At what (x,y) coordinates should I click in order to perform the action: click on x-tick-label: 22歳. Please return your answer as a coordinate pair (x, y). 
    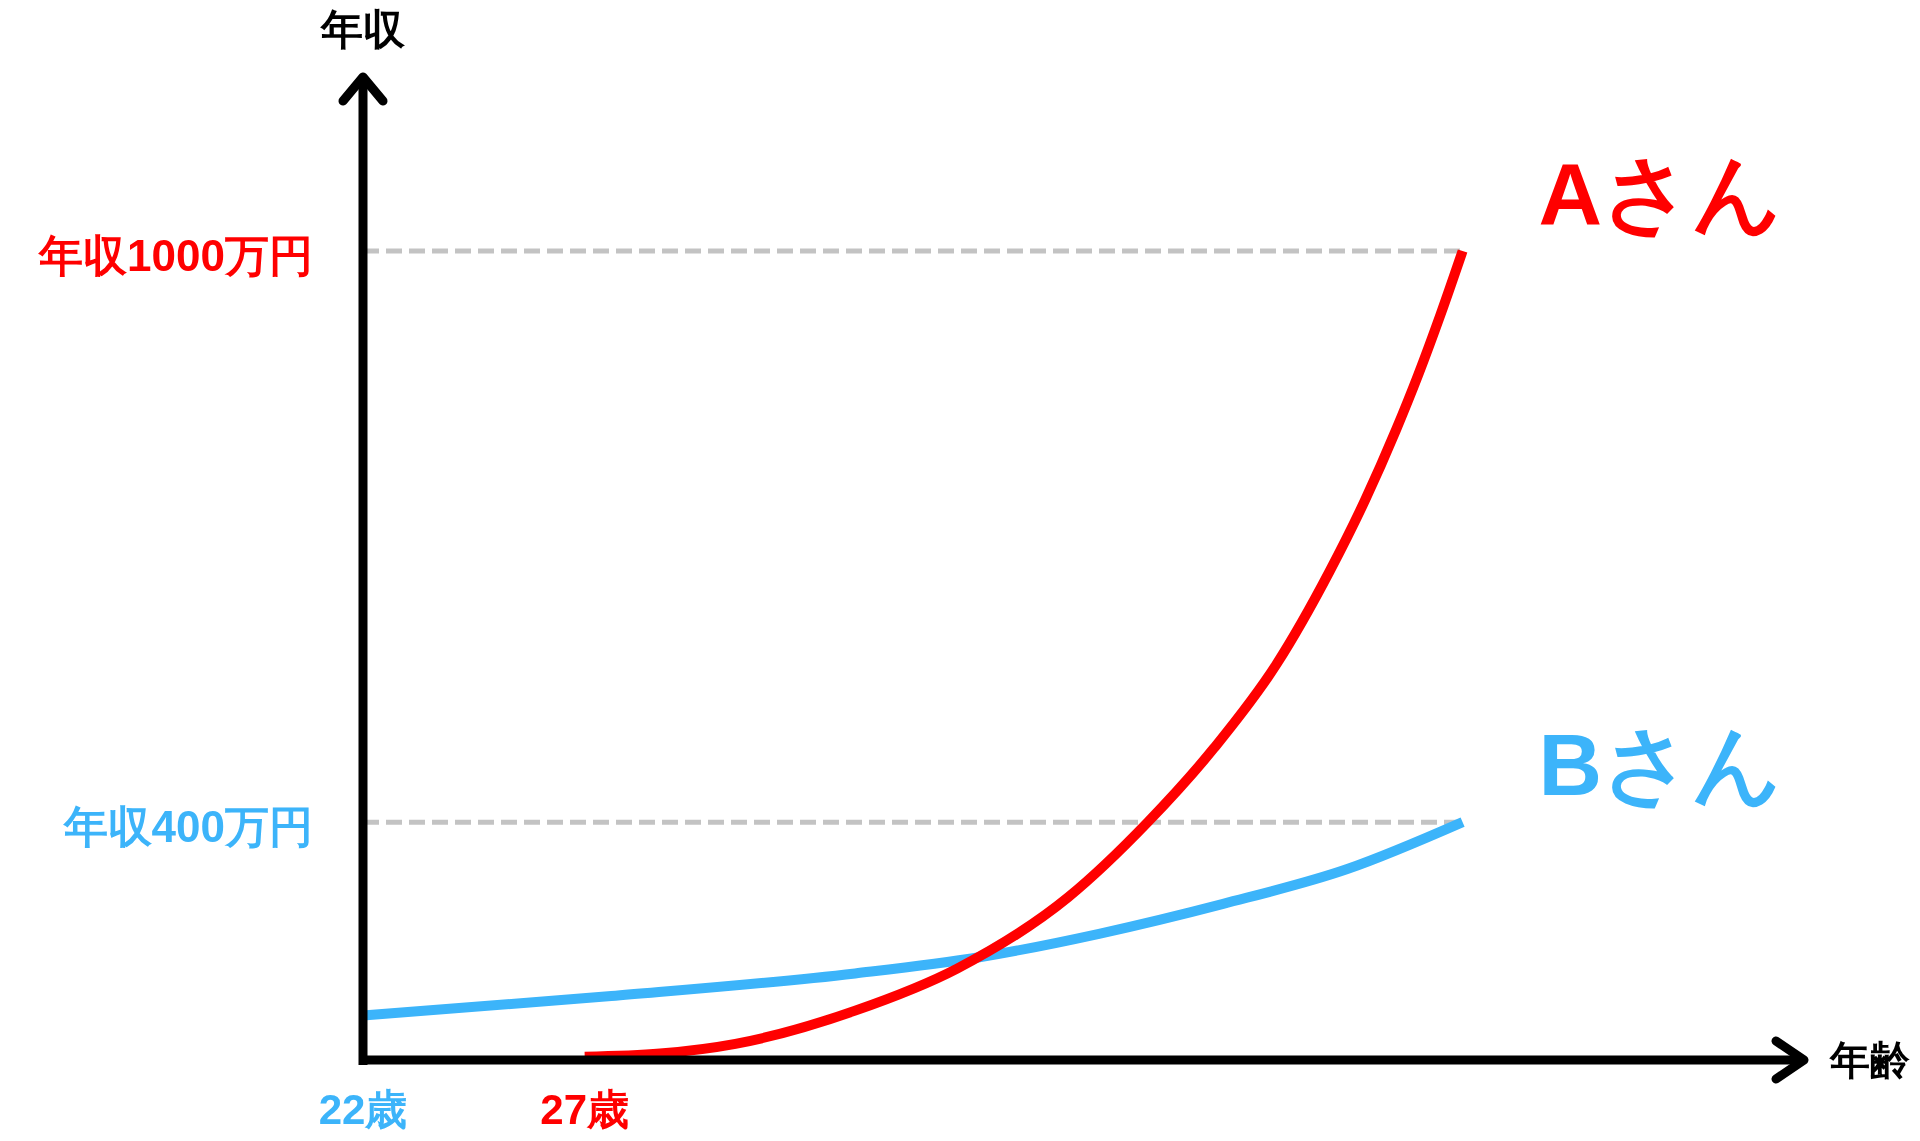
    Looking at the image, I should click on (363, 1109).